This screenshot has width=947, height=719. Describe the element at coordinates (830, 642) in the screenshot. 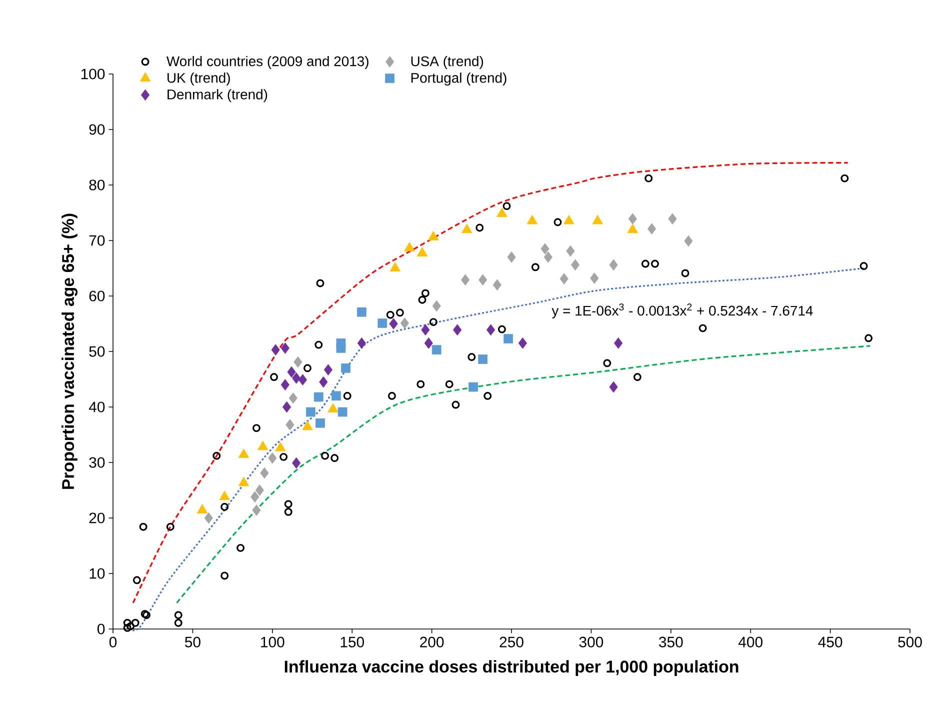

I see `x-tick-label: 450` at that location.